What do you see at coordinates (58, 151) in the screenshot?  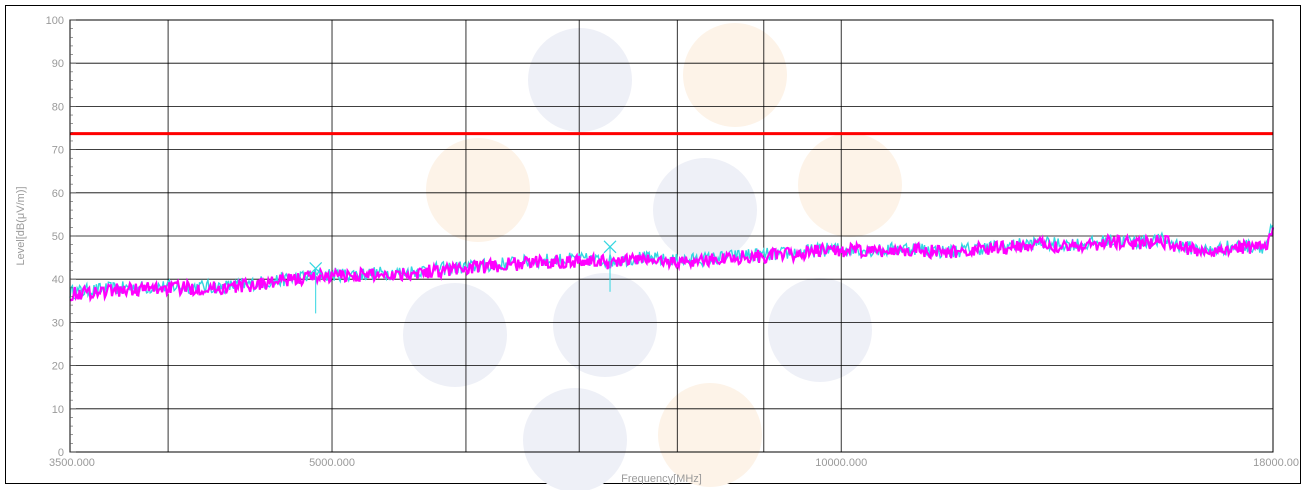 I see `y-tick-label: 70` at bounding box center [58, 151].